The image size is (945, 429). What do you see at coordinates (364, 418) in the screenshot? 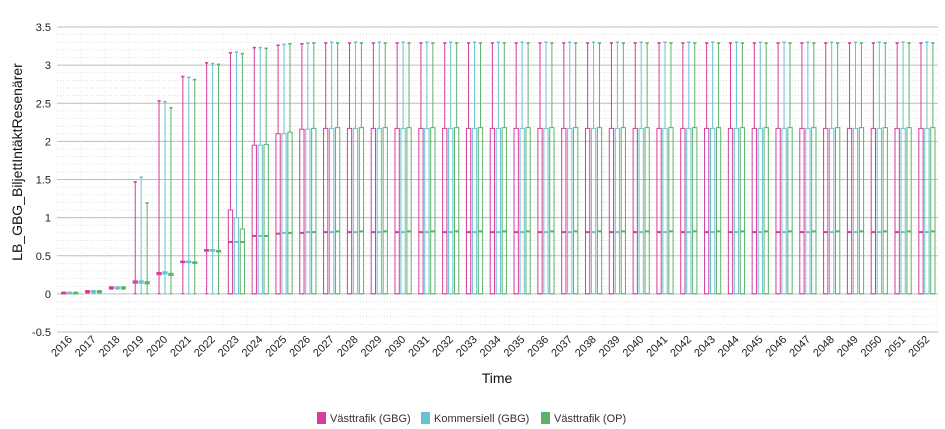
I see `legend-item: Västtrafik (GBG)` at bounding box center [364, 418].